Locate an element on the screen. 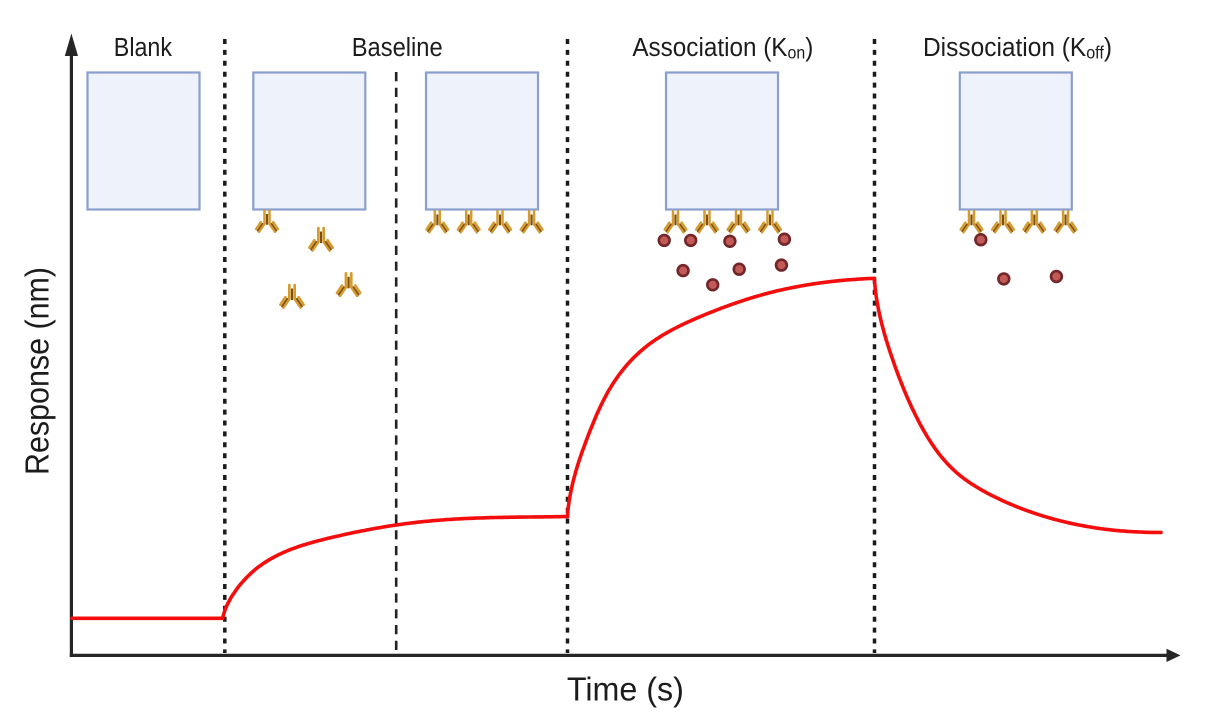 Image resolution: width=1216 pixels, height=718 pixels. svg-text: Baseline is located at coordinates (397, 47).